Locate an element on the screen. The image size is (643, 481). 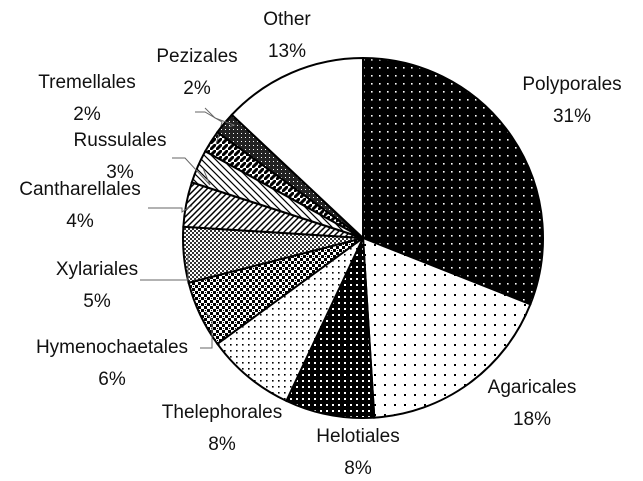
slice-value-label: 6% is located at coordinates (112, 379).